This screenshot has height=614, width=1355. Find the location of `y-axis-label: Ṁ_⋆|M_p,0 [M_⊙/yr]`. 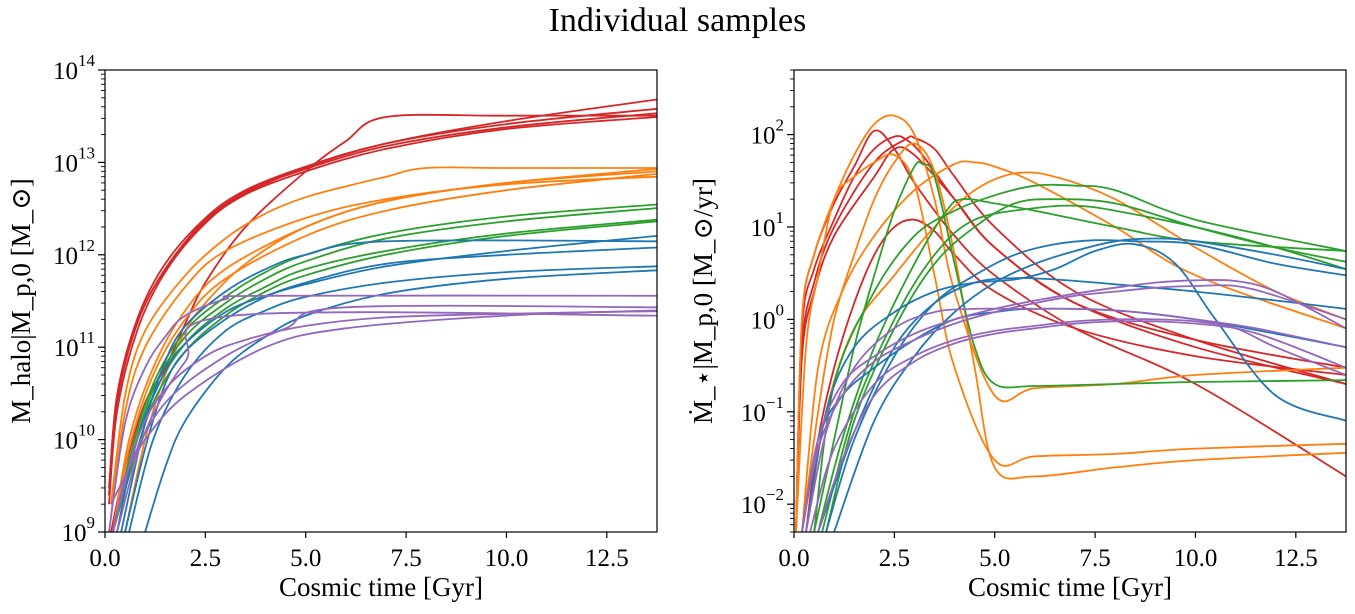

y-axis-label: Ṁ_⋆|M_p,0 [M_⊙/yr] is located at coordinates (703, 301).